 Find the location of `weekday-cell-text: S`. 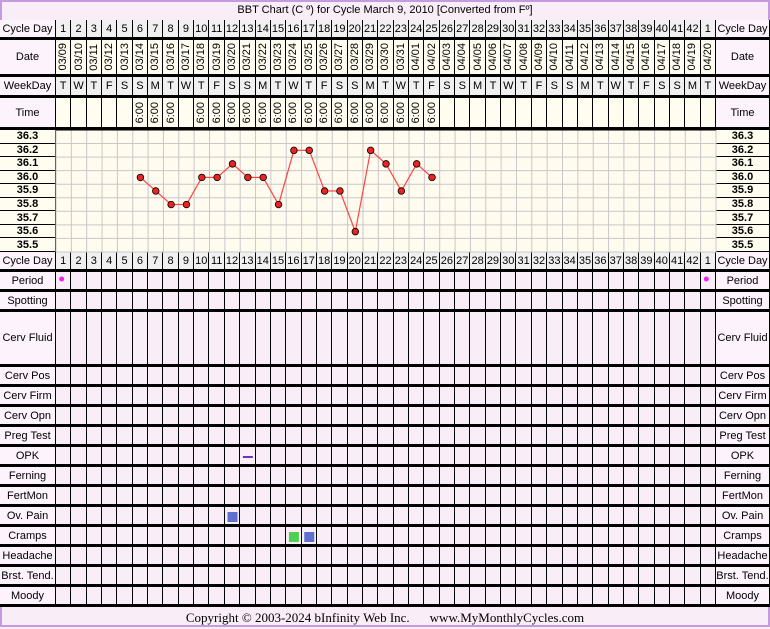

weekday-cell-text: S is located at coordinates (554, 86).